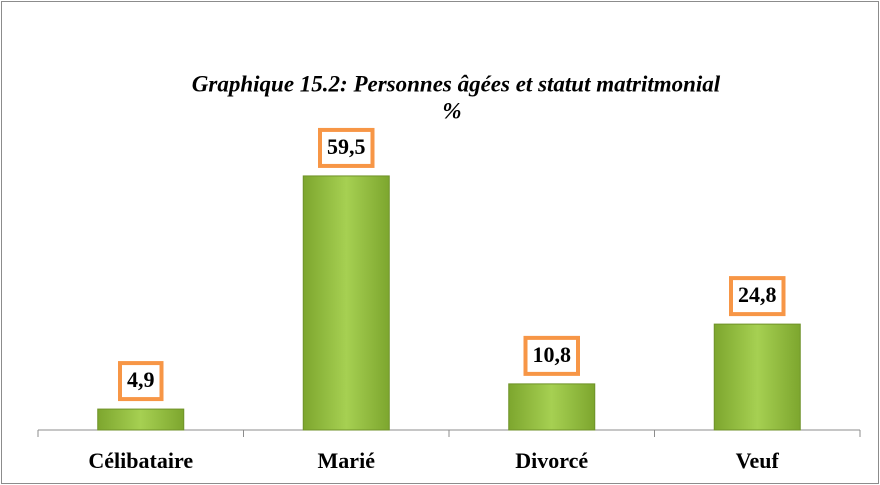 Image resolution: width=880 pixels, height=485 pixels. Describe the element at coordinates (758, 460) in the screenshot. I see `x-tick-label: Veuf` at that location.